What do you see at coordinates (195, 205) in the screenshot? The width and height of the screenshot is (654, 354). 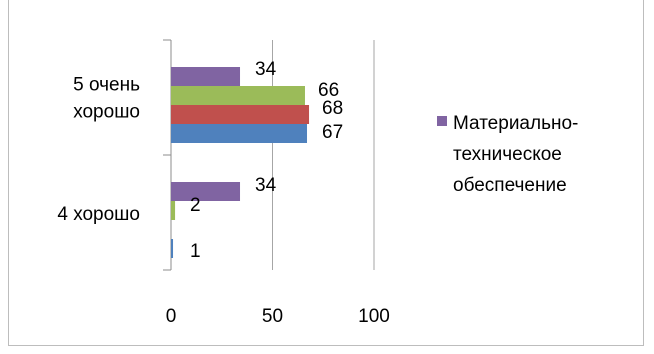 I see `data-label: 2` at bounding box center [195, 205].